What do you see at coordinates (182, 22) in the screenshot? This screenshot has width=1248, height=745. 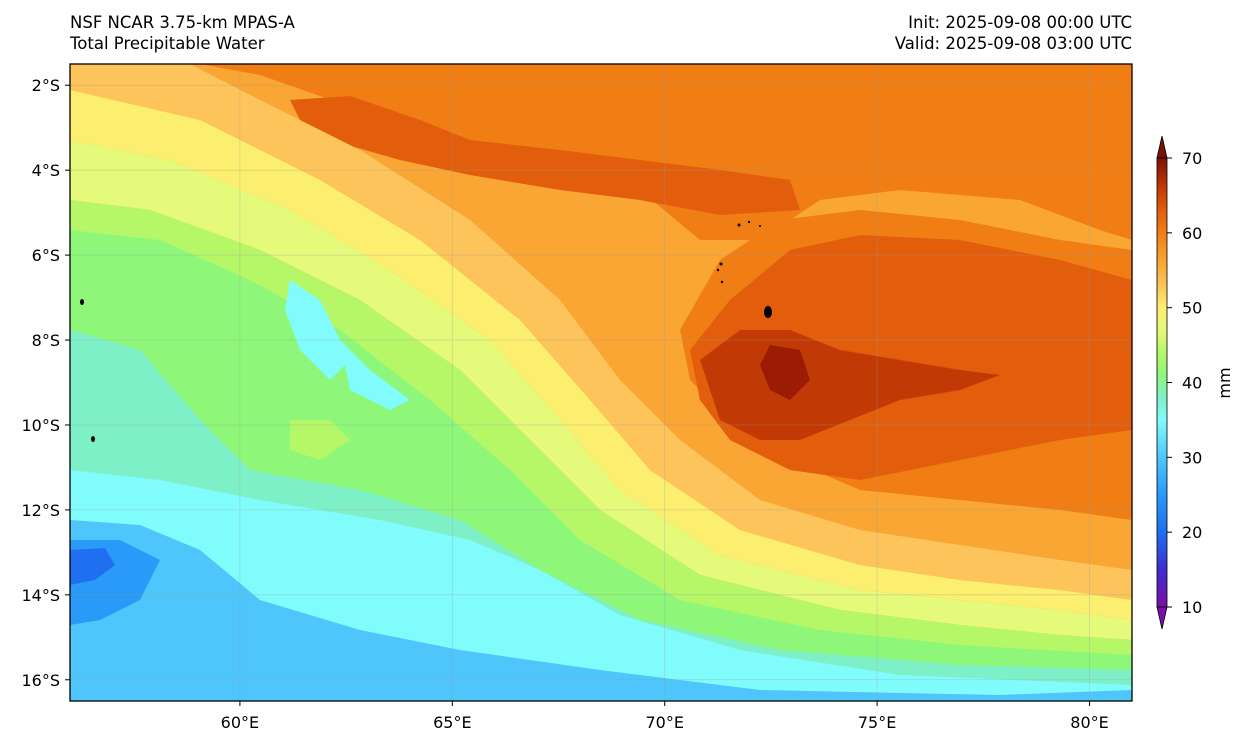 I see `model-name: NSF NCAR 3.75-km MPAS-A` at bounding box center [182, 22].